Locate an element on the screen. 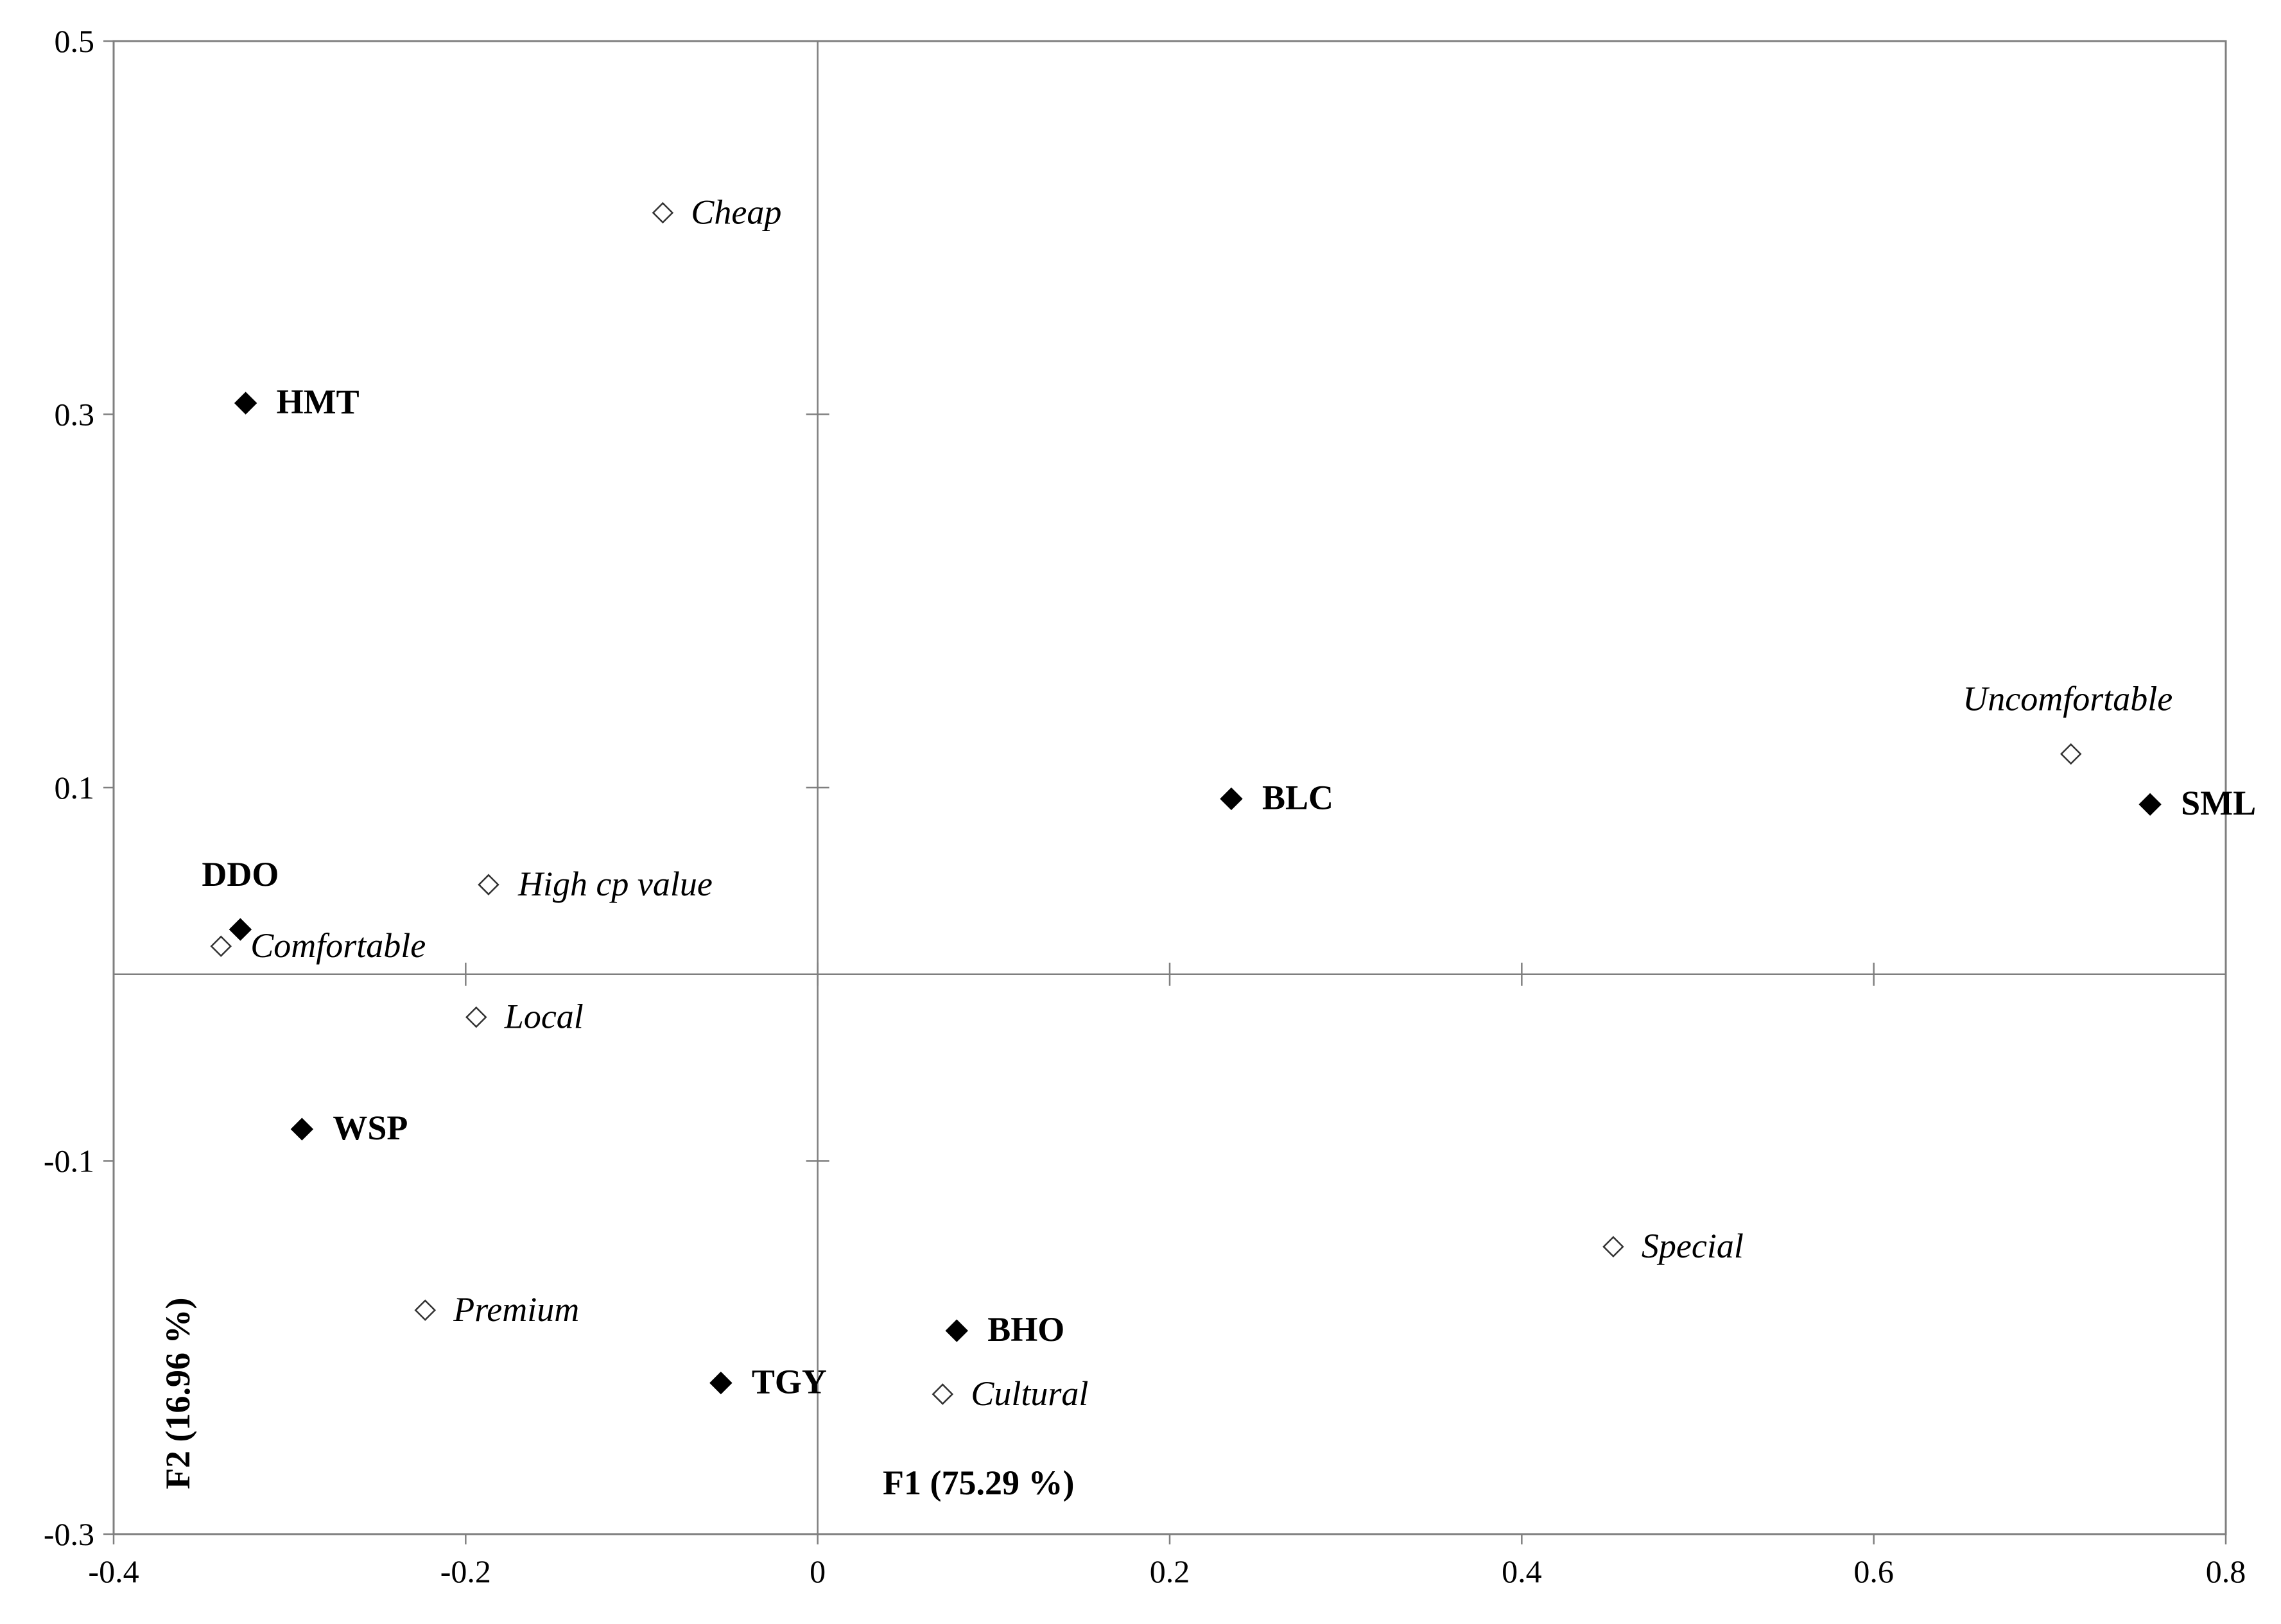  point-marker-uncomfortable is located at coordinates (2071, 754).